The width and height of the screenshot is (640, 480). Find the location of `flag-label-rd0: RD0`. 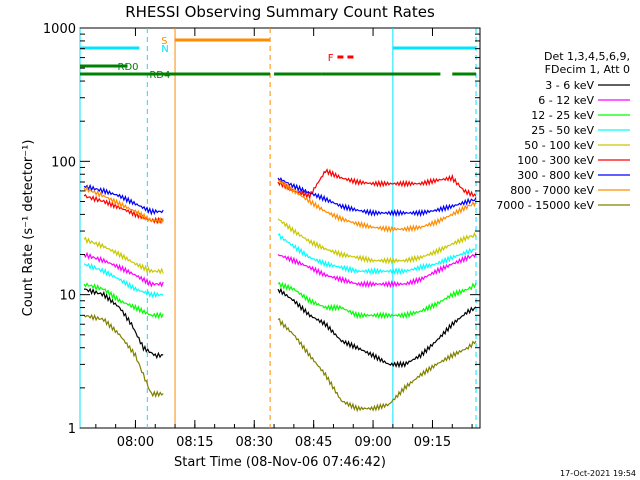

flag-label-rd0: RD0 is located at coordinates (128, 67).